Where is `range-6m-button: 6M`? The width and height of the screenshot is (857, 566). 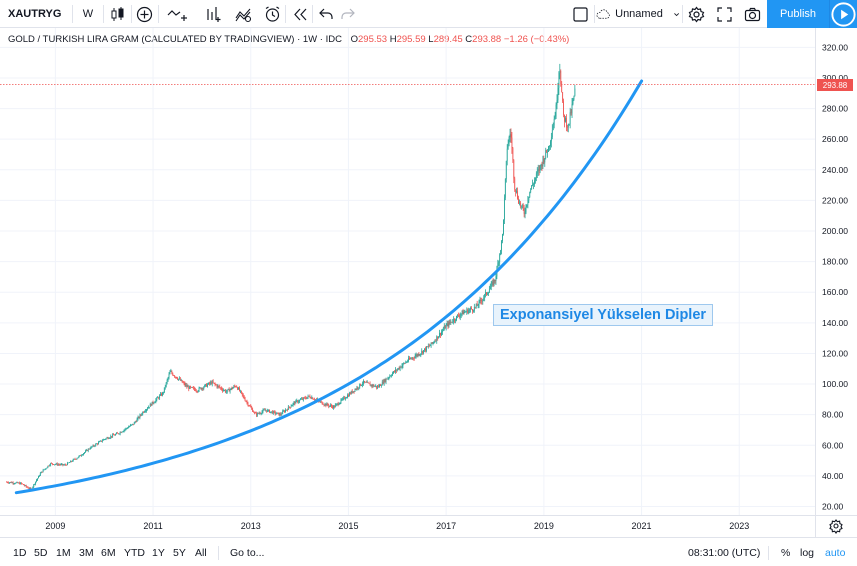 range-6m-button: 6M is located at coordinates (108, 552).